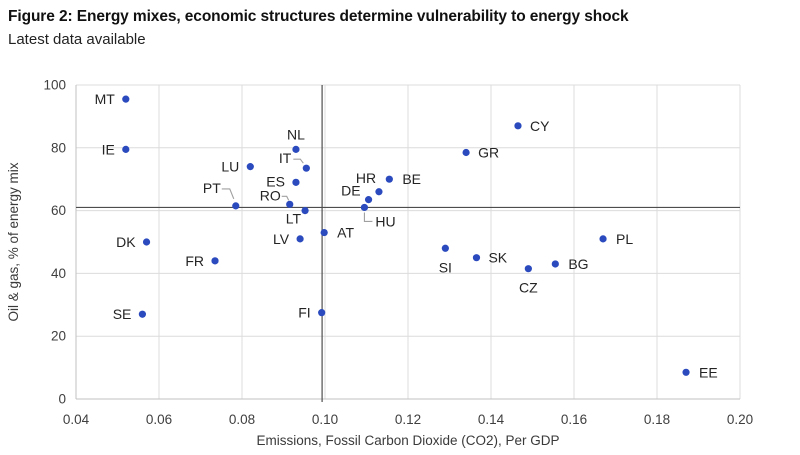 The image size is (800, 455). Describe the element at coordinates (142, 314) in the screenshot. I see `point-SE` at that location.